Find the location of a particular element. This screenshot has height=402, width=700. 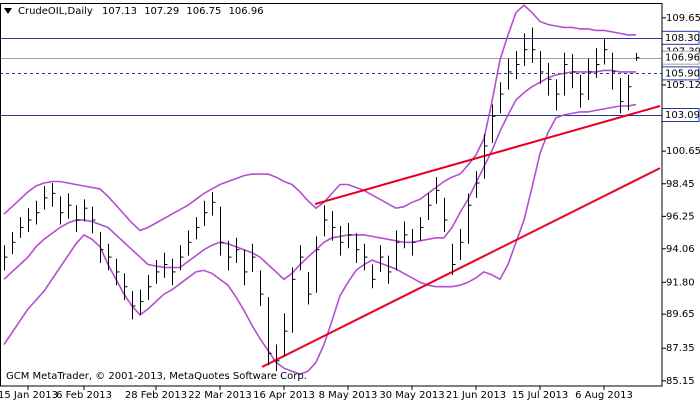

y-tick-label: 91.80 is located at coordinates (680, 282).